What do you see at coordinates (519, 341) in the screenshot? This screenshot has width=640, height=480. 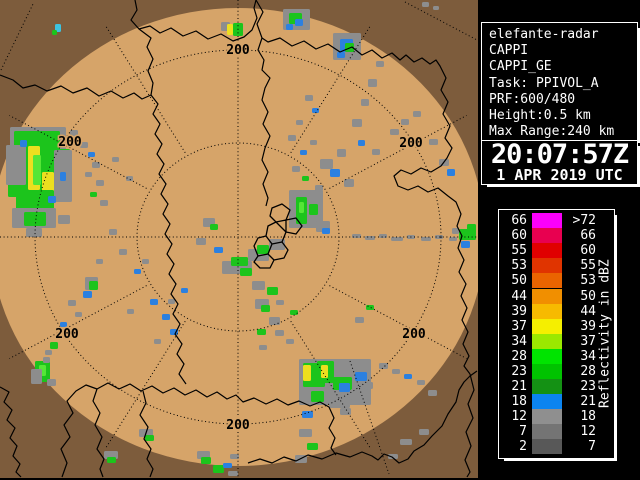 I see `legend-left-value: 34` at bounding box center [519, 341].